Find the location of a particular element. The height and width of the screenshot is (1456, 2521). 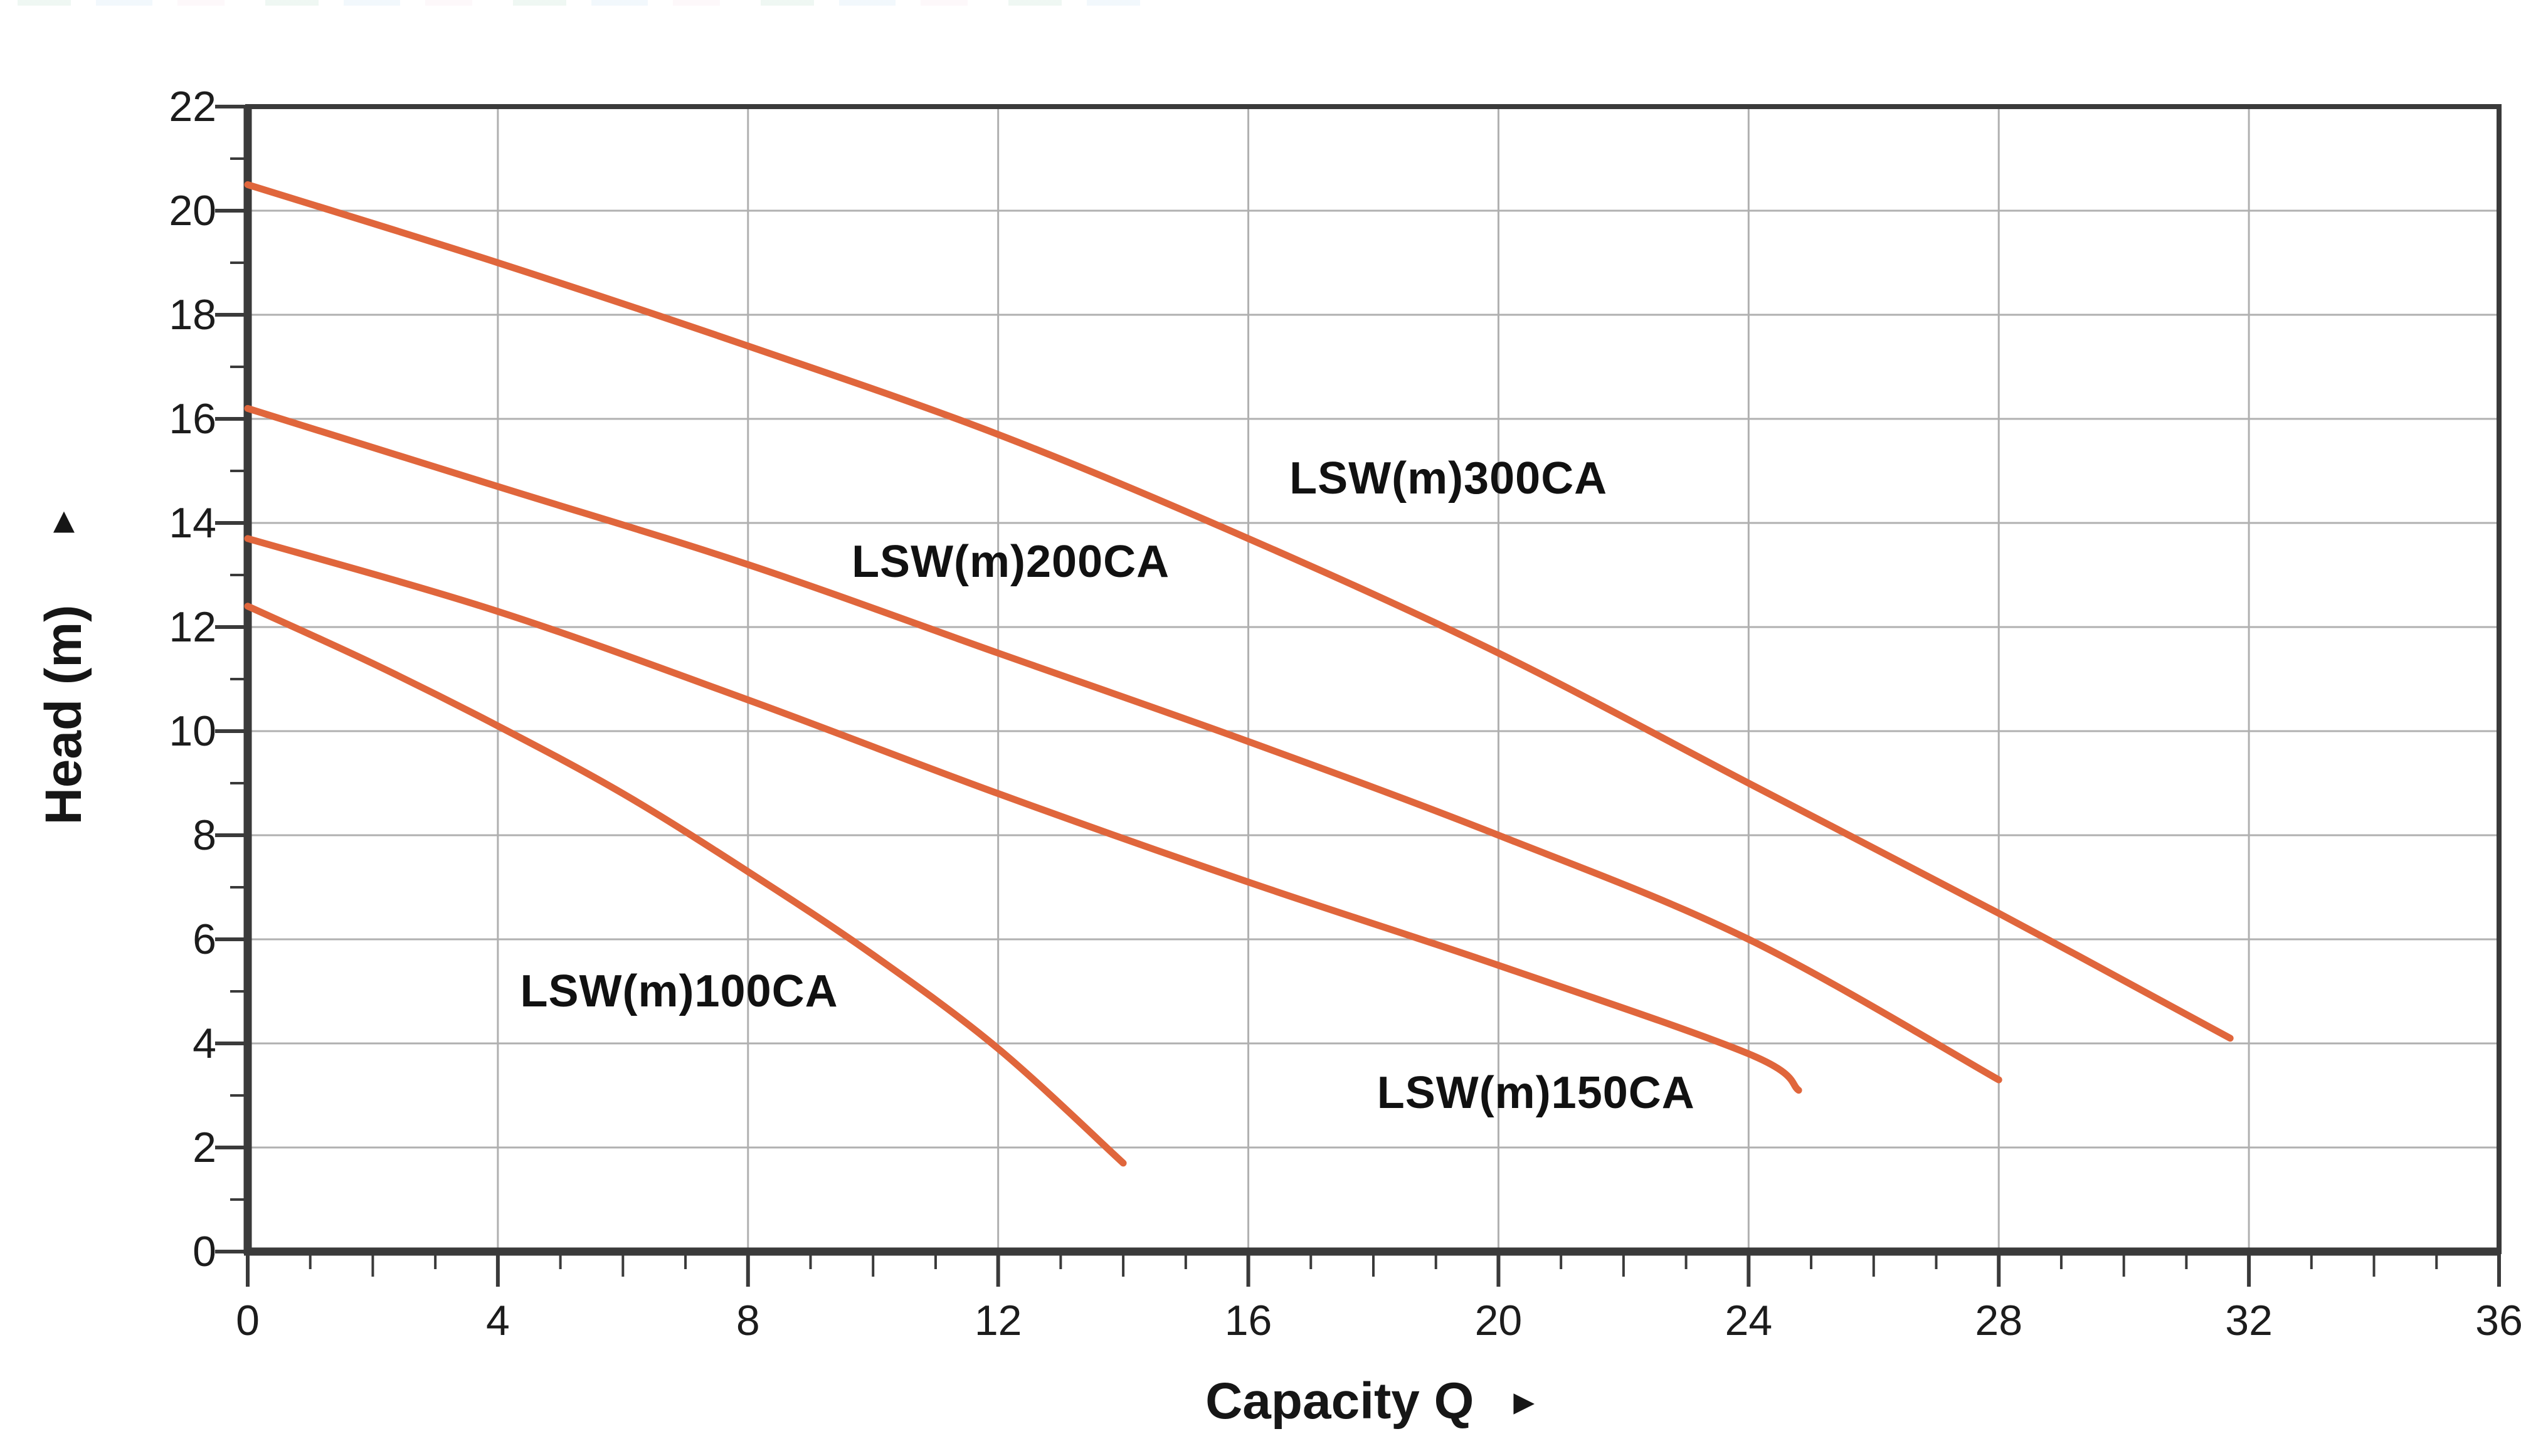

y-tick-label-8: 8 is located at coordinates (204, 835).